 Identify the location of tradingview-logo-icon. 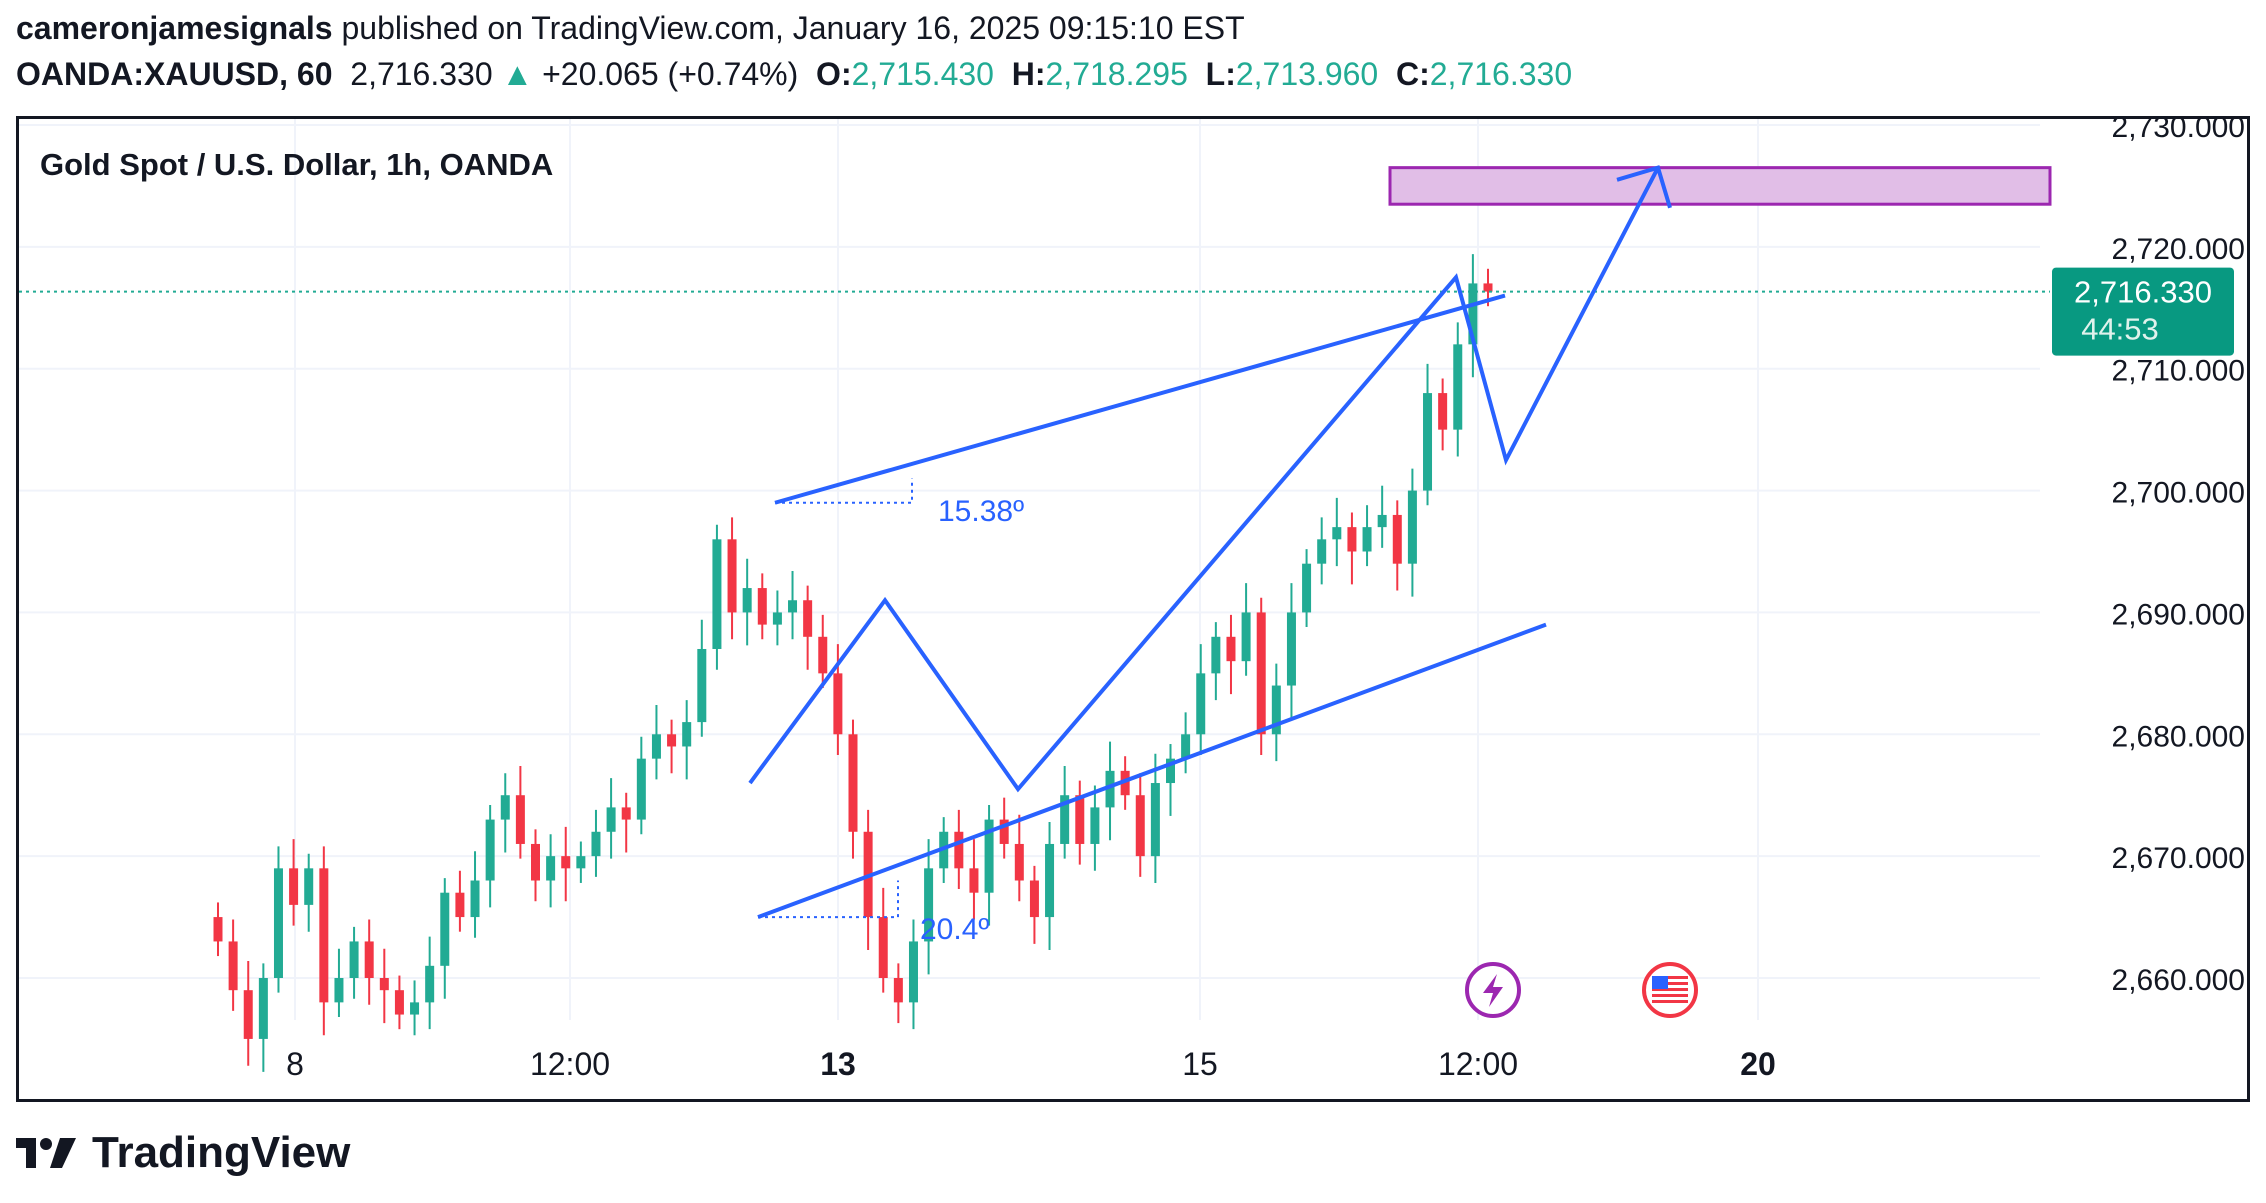
(46, 1153).